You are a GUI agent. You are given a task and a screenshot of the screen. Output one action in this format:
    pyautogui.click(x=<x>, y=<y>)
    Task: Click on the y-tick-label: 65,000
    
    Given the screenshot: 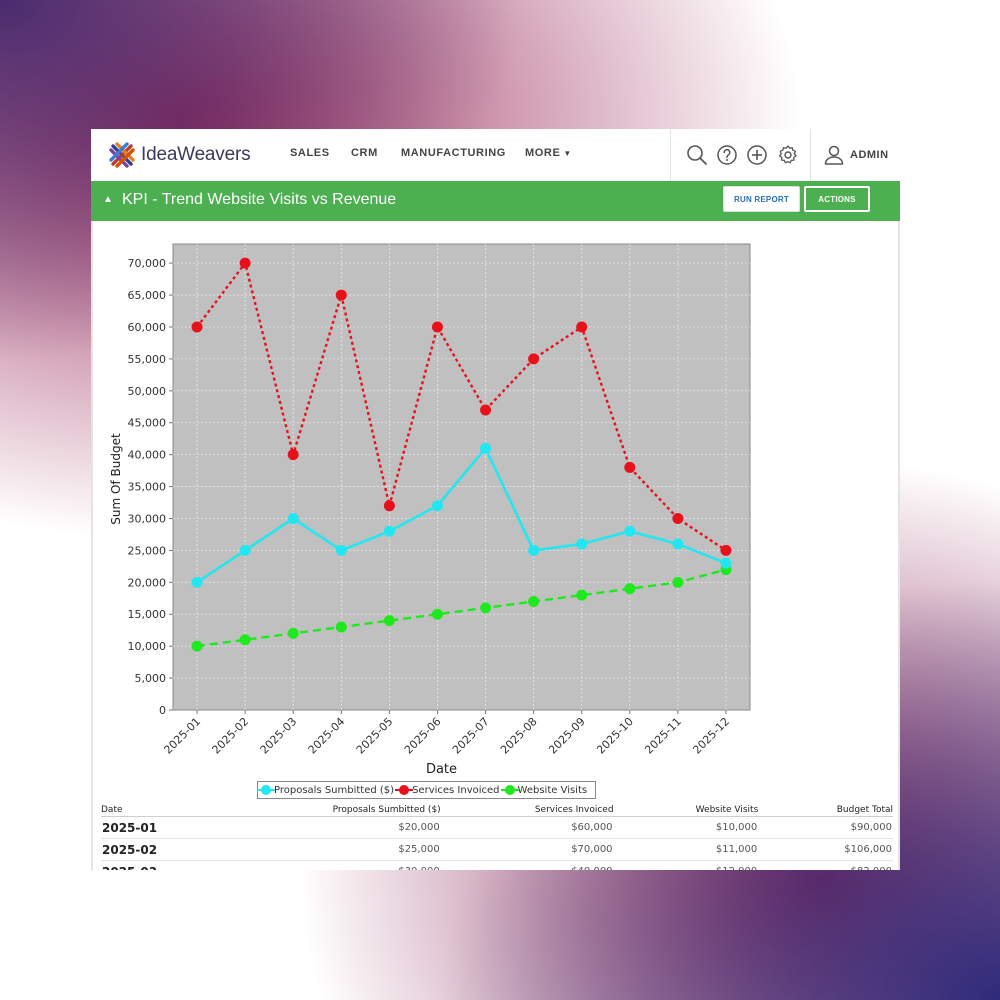 What is the action you would take?
    pyautogui.click(x=147, y=295)
    